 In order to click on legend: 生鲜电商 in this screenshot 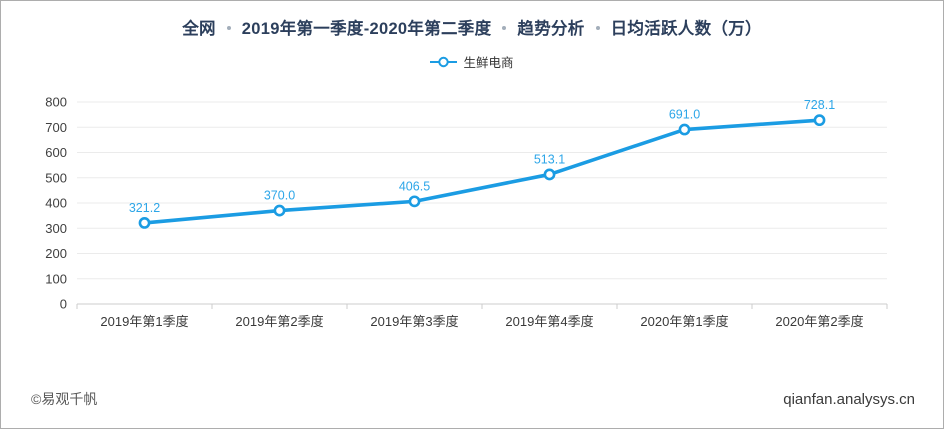, I will do `click(472, 61)`.